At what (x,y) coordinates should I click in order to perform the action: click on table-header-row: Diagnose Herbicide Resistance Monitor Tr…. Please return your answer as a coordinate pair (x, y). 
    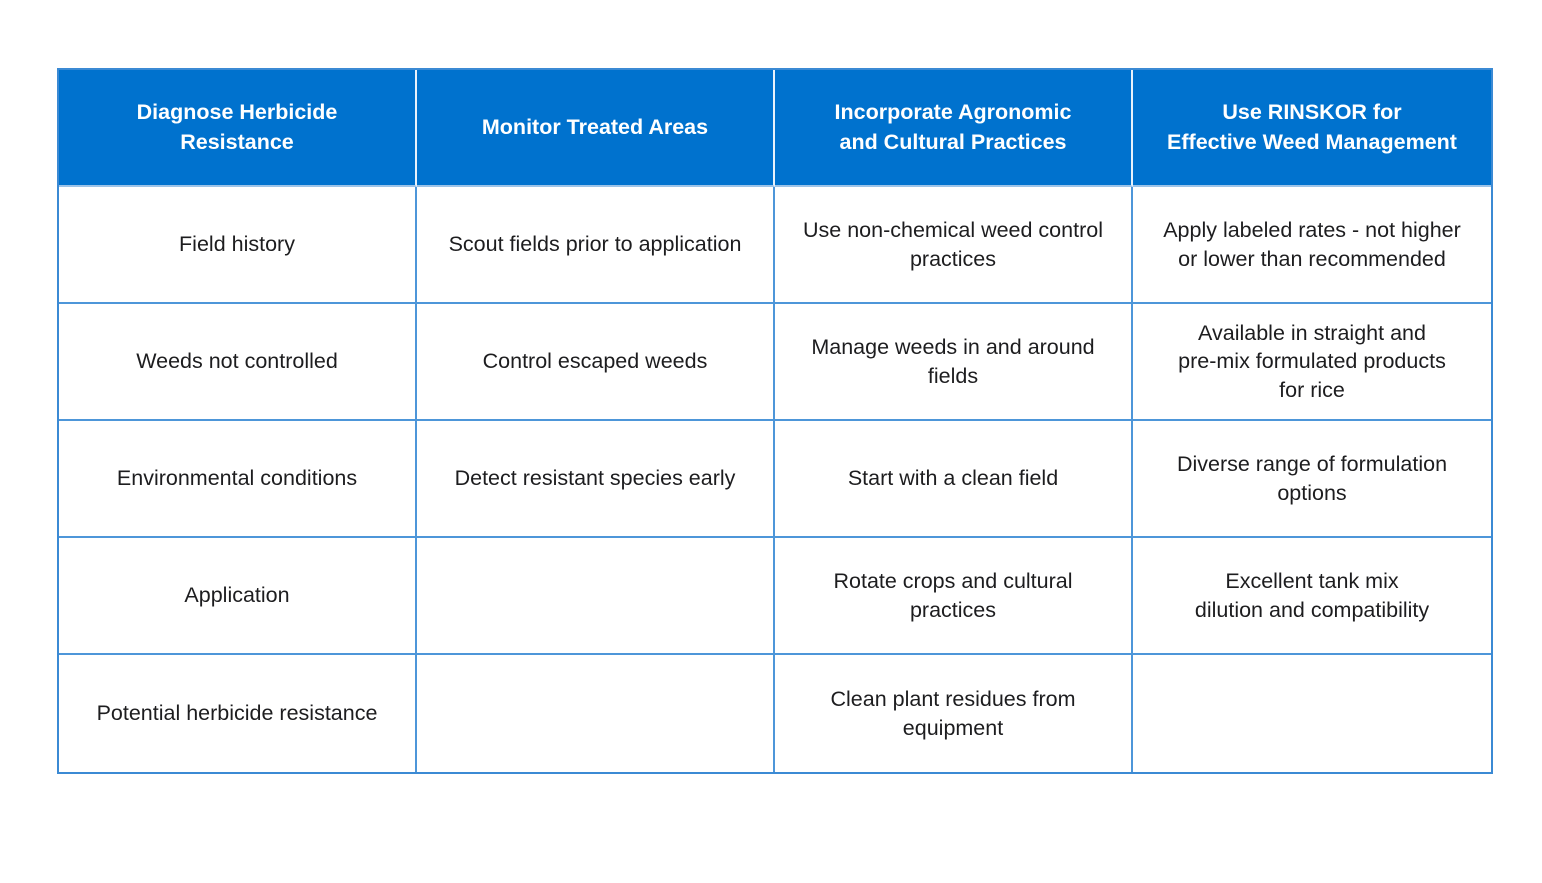
    Looking at the image, I should click on (775, 128).